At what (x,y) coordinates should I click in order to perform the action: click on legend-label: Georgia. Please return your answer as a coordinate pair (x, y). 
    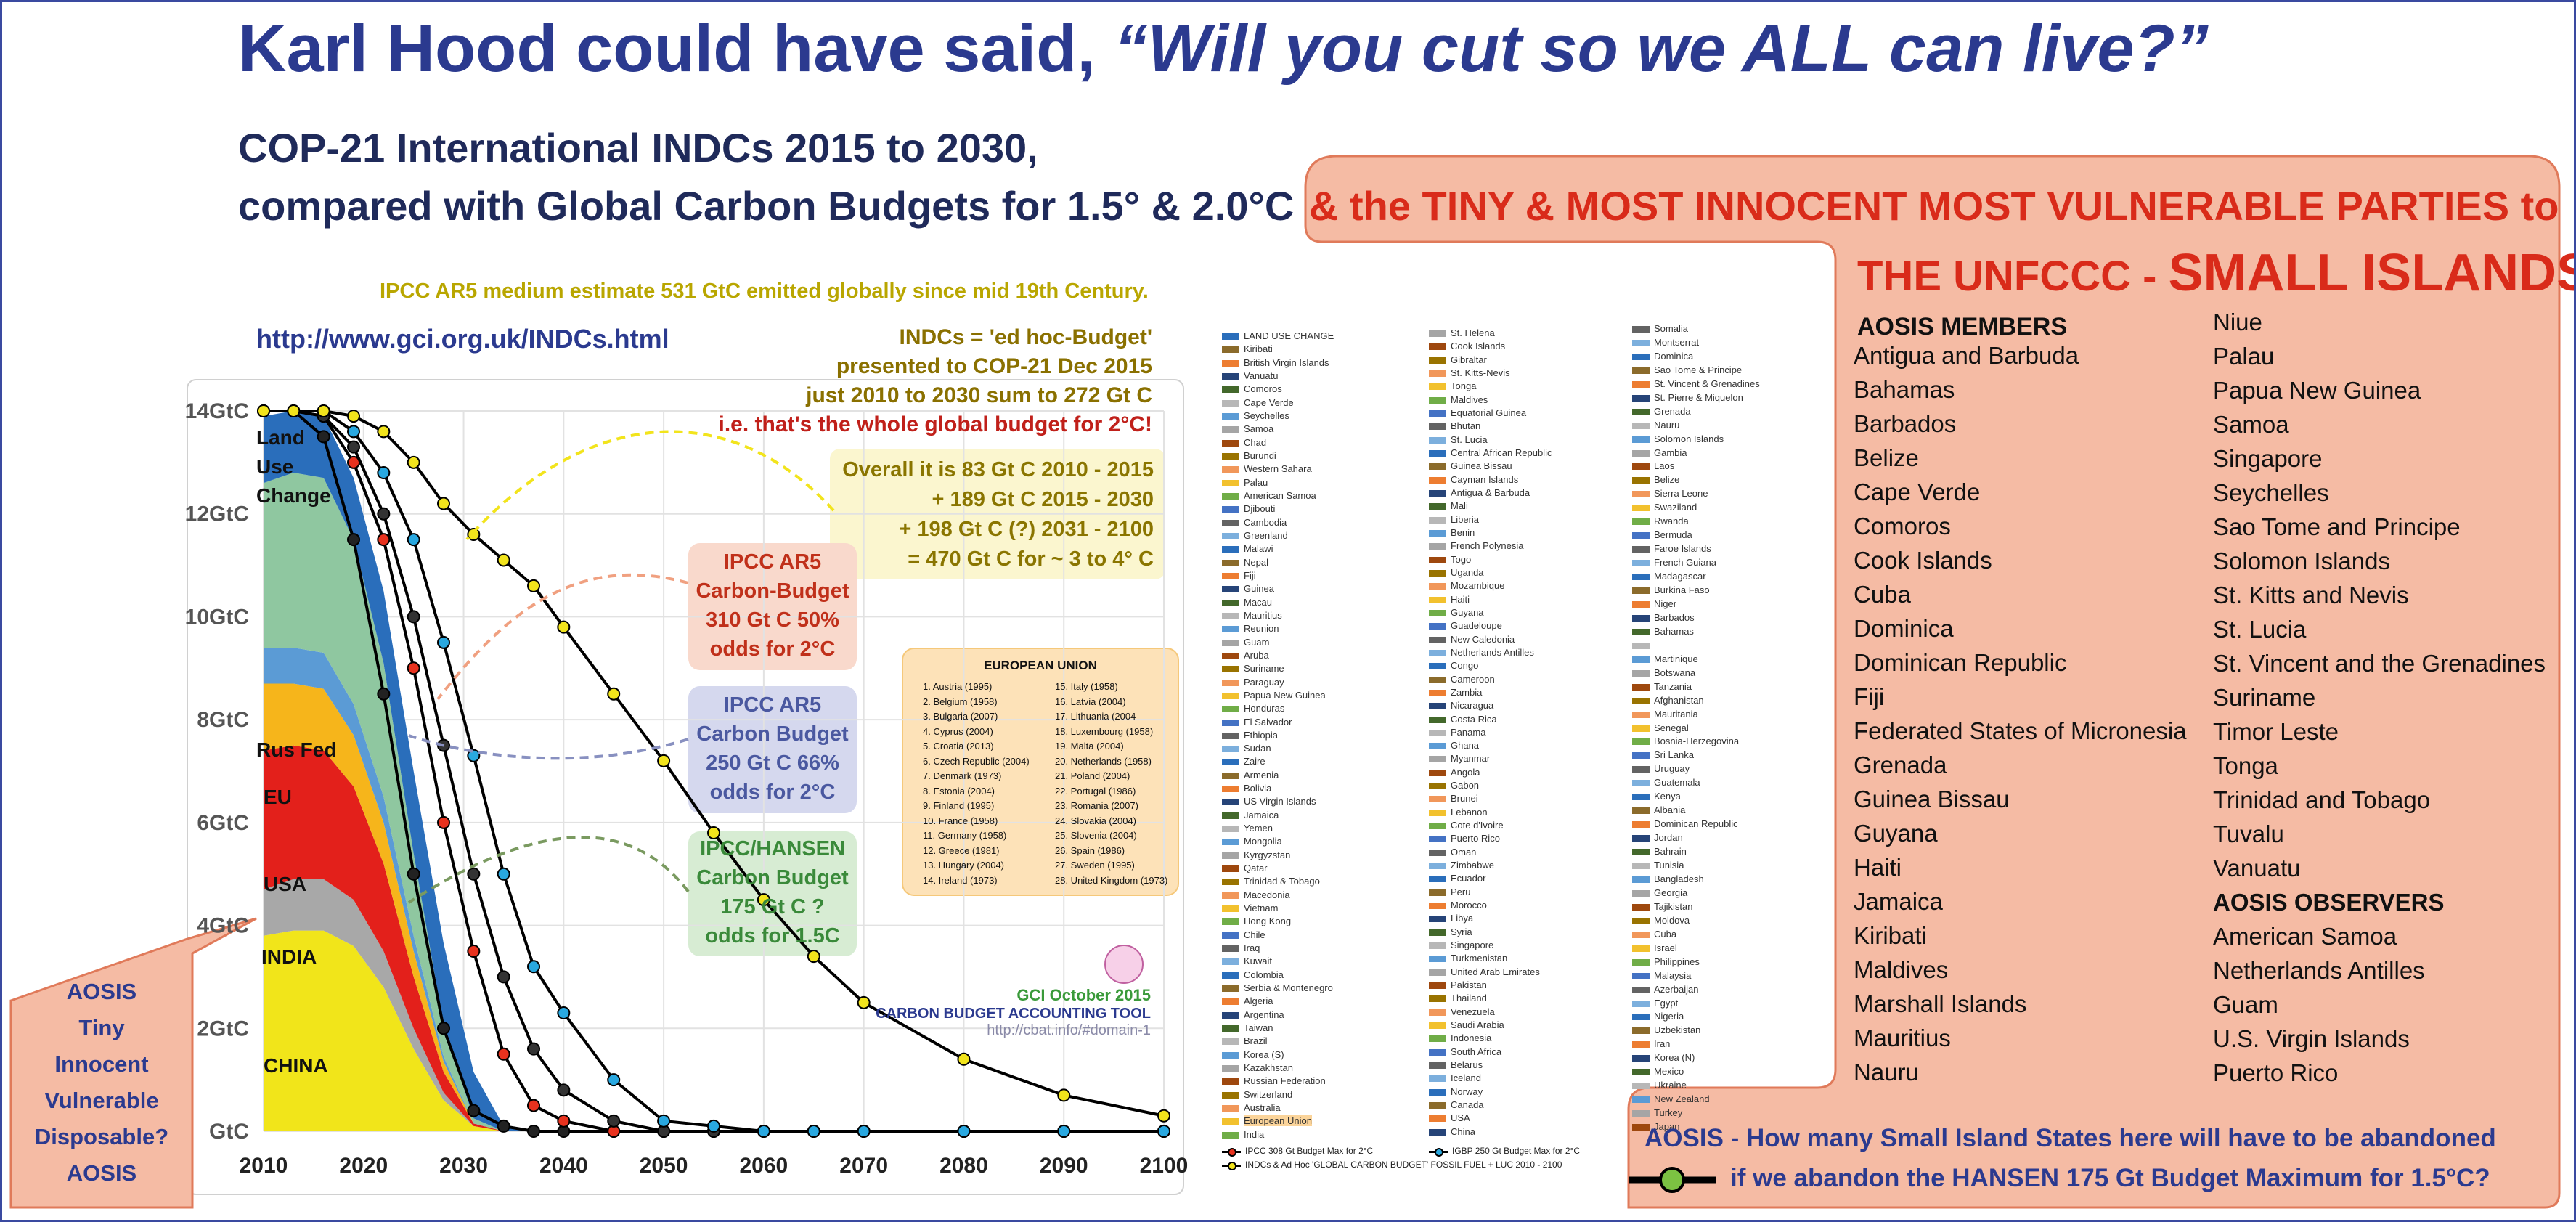
    Looking at the image, I should click on (1671, 892).